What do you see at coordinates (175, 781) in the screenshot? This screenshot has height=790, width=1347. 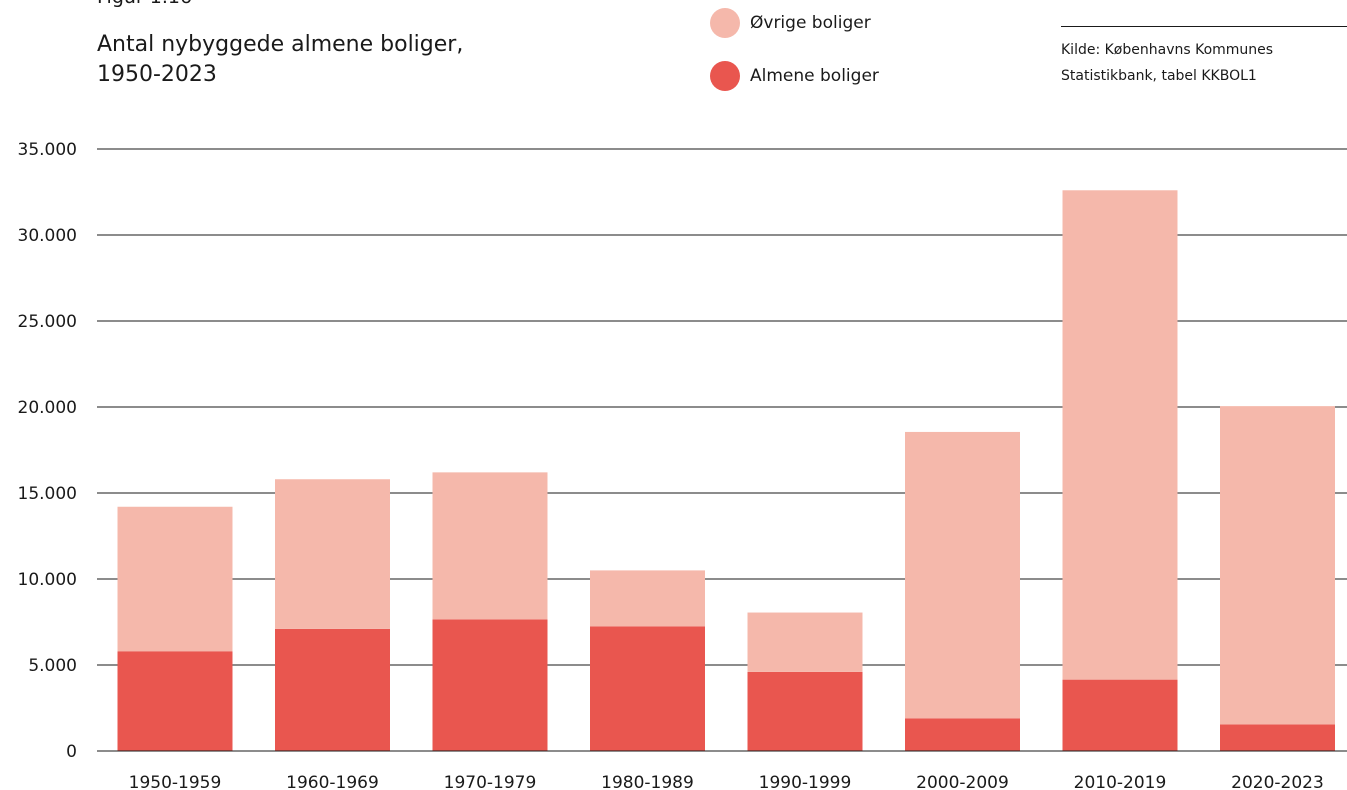 I see `x-tick-label: 1950-1959` at bounding box center [175, 781].